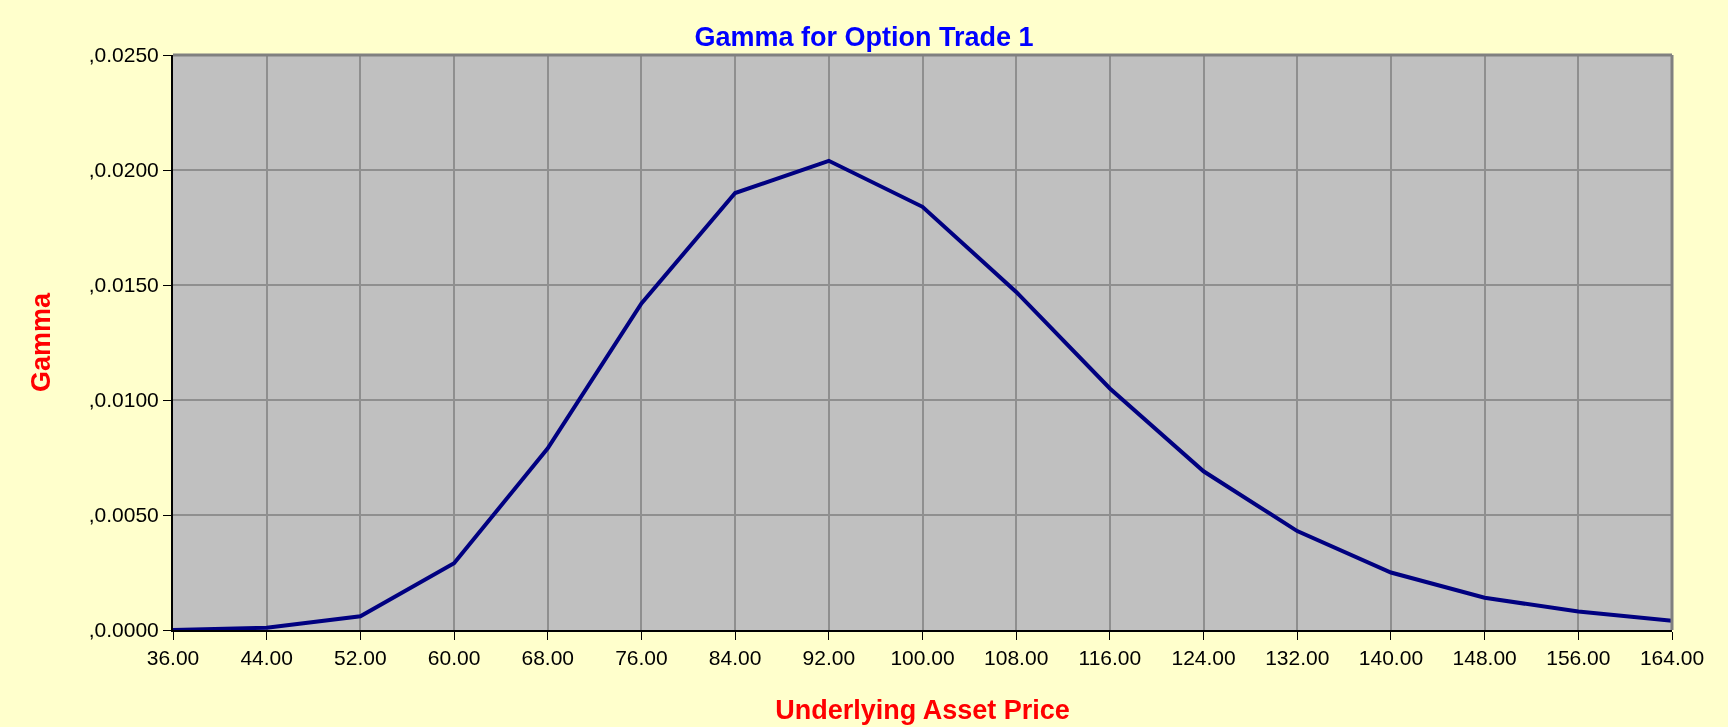 The height and width of the screenshot is (727, 1728). I want to click on x-tick-label: 156.00, so click(1578, 658).